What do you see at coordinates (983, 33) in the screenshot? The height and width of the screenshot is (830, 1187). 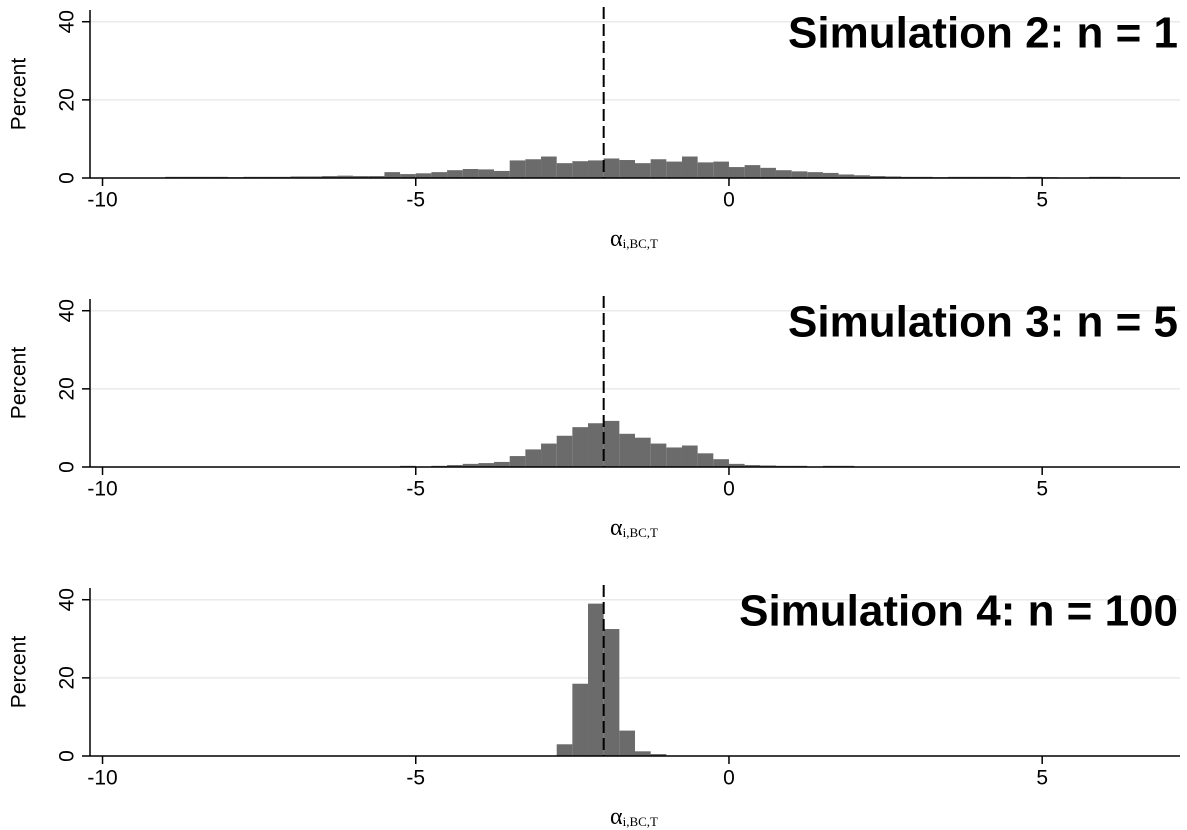 I see `chart-title: Simulation 2: n = 1` at bounding box center [983, 33].